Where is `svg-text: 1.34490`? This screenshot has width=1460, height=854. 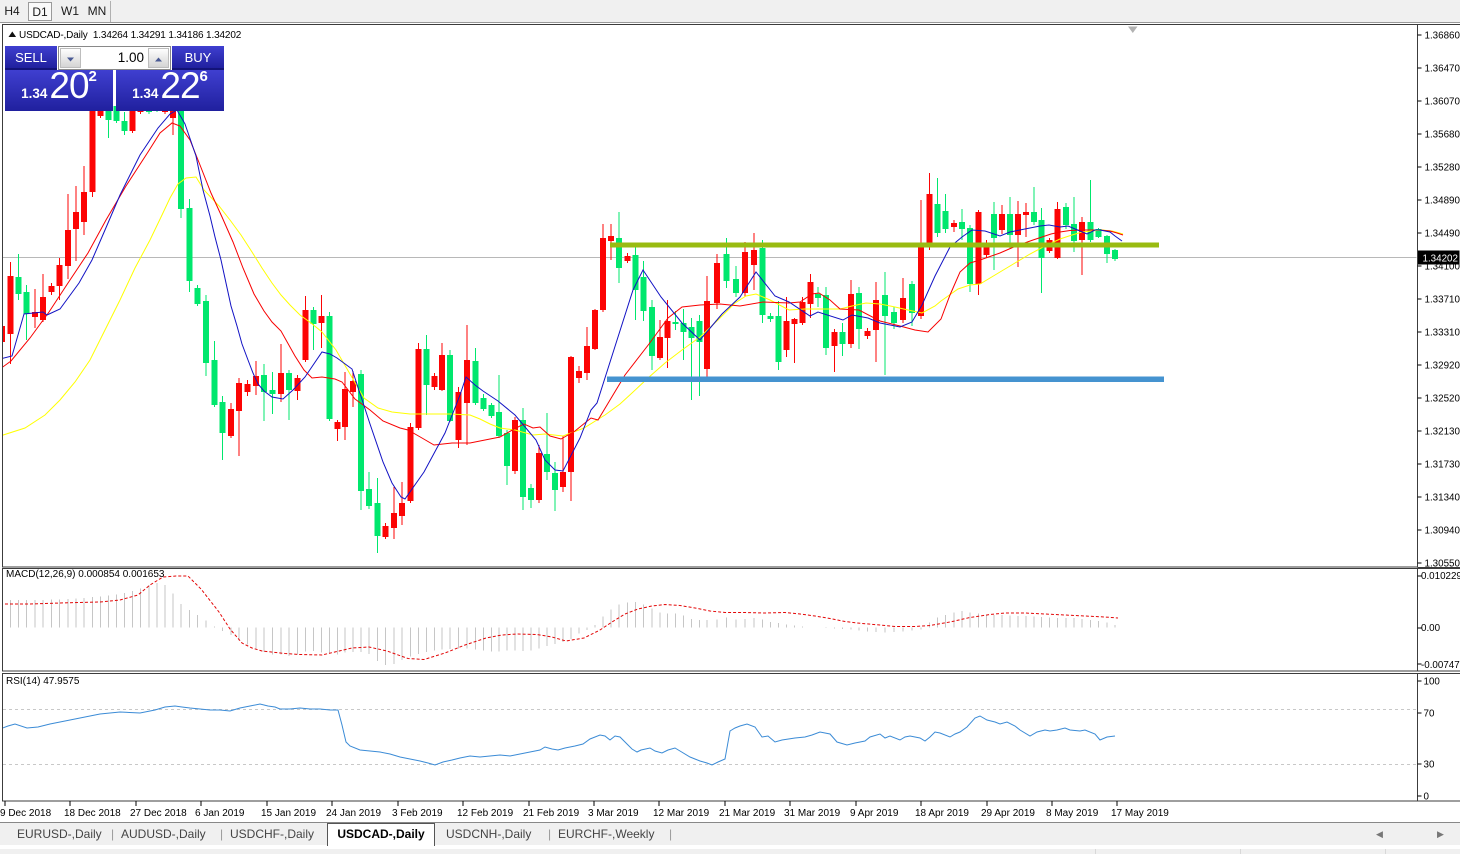 svg-text: 1.34490 is located at coordinates (1442, 234).